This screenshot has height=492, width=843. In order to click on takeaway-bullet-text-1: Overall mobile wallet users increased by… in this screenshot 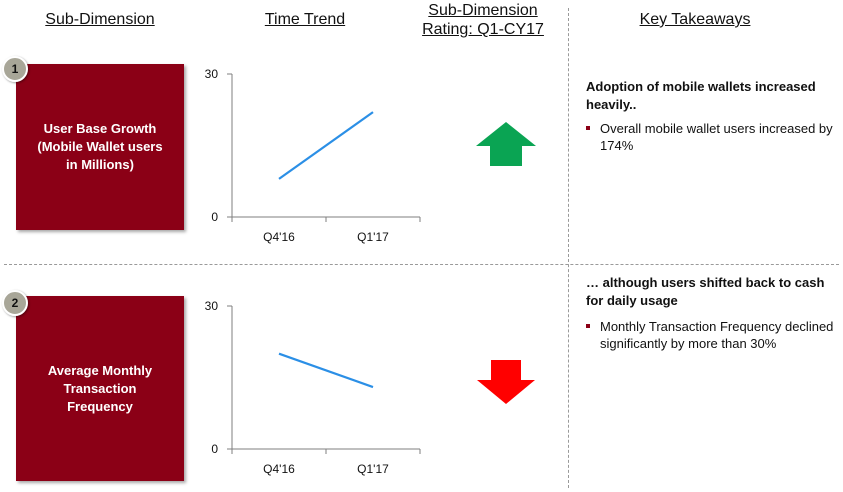, I will do `click(716, 137)`.